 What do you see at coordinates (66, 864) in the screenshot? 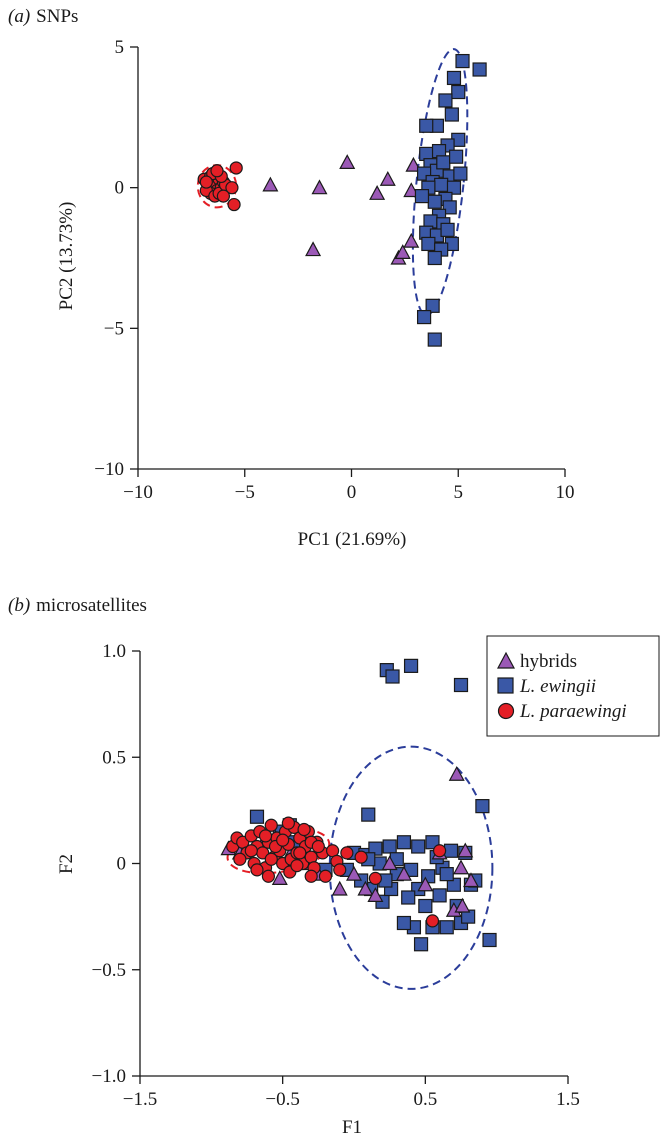
I see `panel-b-y-axis-title: F2` at bounding box center [66, 864].